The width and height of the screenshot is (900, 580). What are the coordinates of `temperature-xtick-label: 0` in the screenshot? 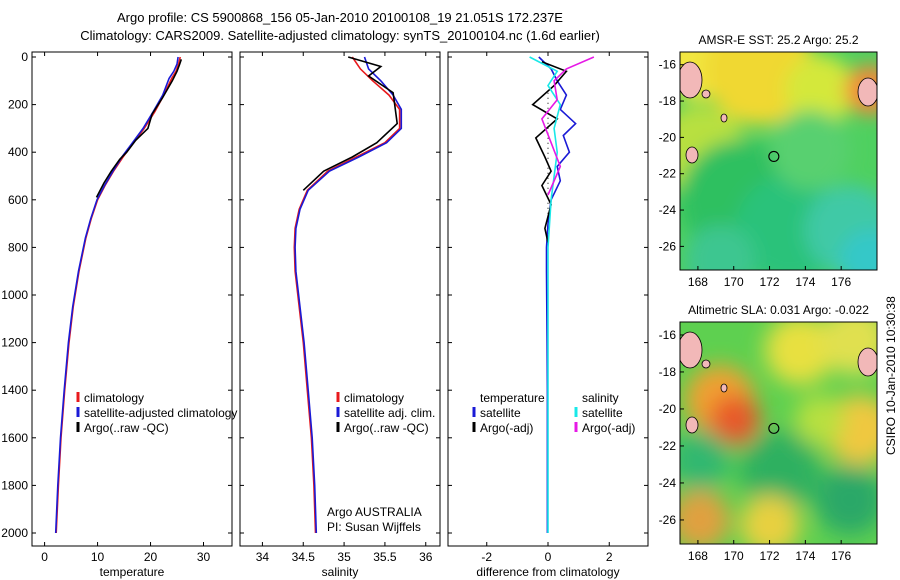 It's located at (44, 557).